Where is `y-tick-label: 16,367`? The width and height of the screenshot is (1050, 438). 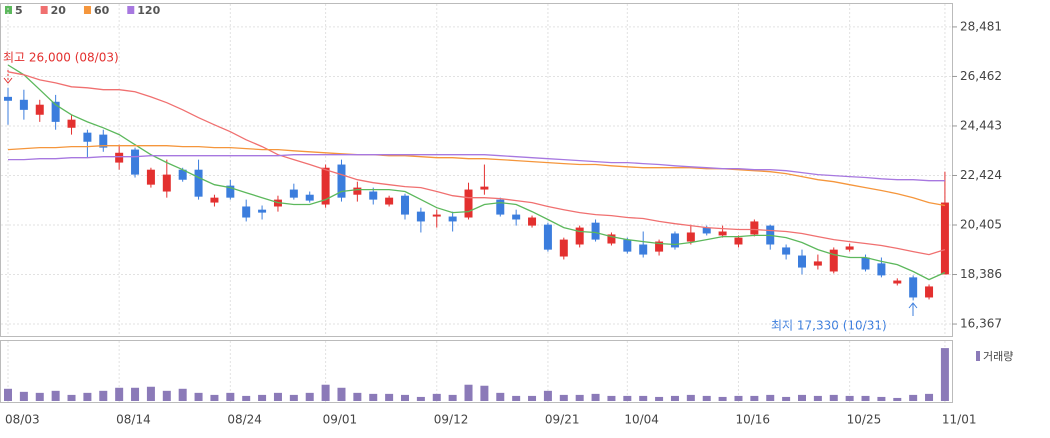
y-tick-label: 16,367 is located at coordinates (981, 324).